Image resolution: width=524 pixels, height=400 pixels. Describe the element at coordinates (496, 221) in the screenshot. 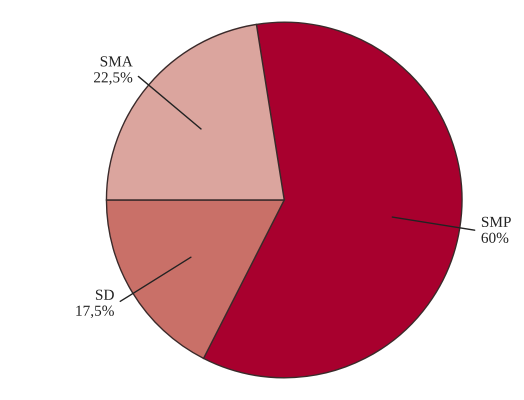

I see `slice-label: SMP` at that location.